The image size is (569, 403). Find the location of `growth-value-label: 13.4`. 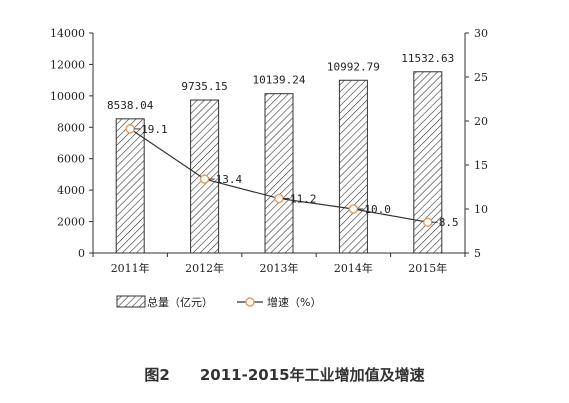

growth-value-label: 13.4 is located at coordinates (229, 179).